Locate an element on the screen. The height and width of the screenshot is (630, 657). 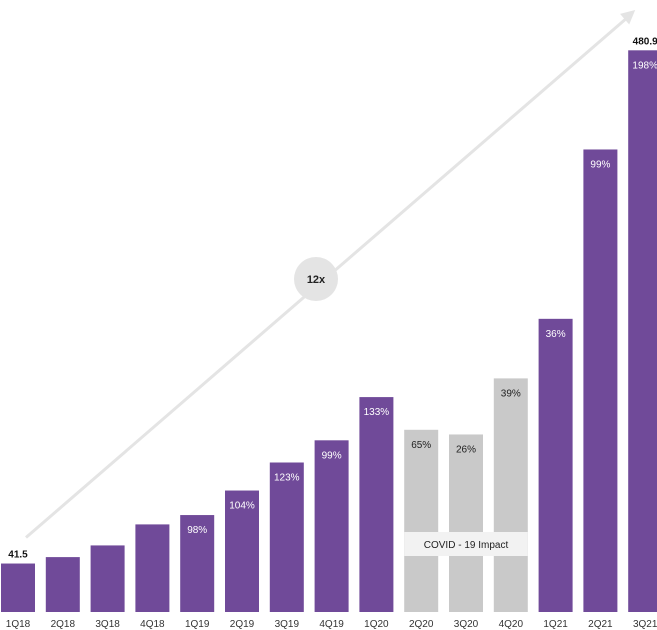
x-tick-3q18: 3Q18 is located at coordinates (107, 624).